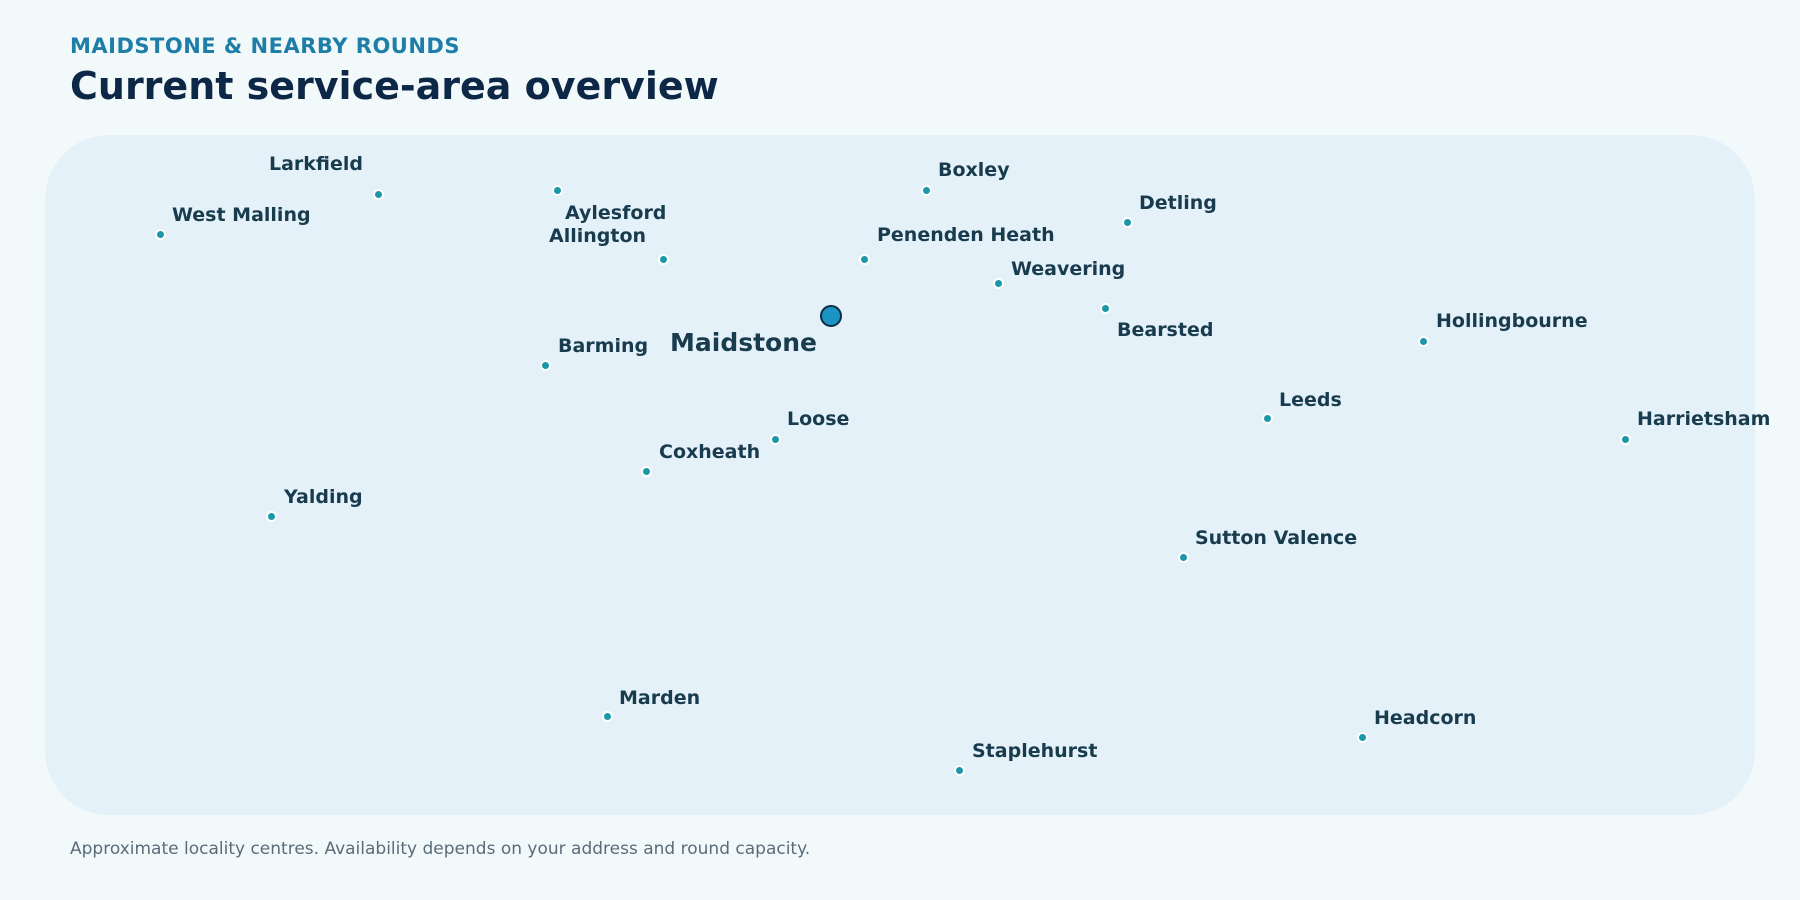 Image resolution: width=1800 pixels, height=900 pixels. Describe the element at coordinates (1362, 737) in the screenshot. I see `headcorn-marker` at that location.